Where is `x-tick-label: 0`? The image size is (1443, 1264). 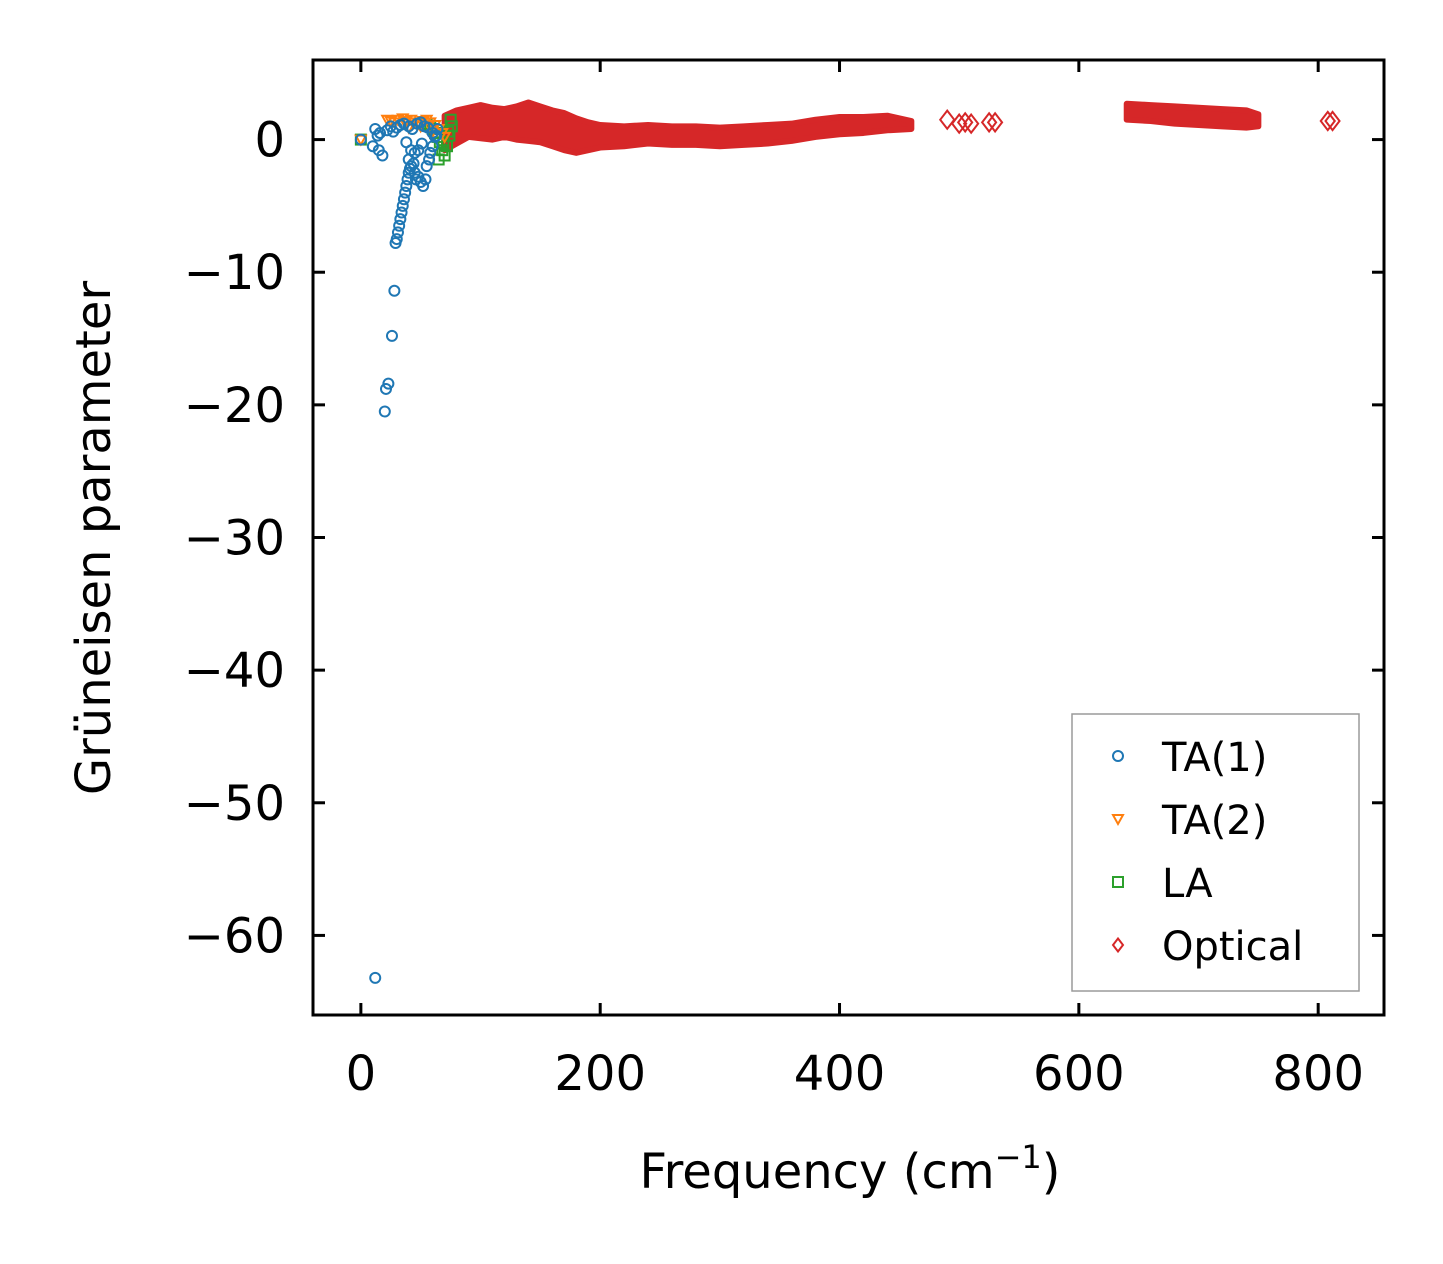 x-tick-label: 0 is located at coordinates (361, 1074).